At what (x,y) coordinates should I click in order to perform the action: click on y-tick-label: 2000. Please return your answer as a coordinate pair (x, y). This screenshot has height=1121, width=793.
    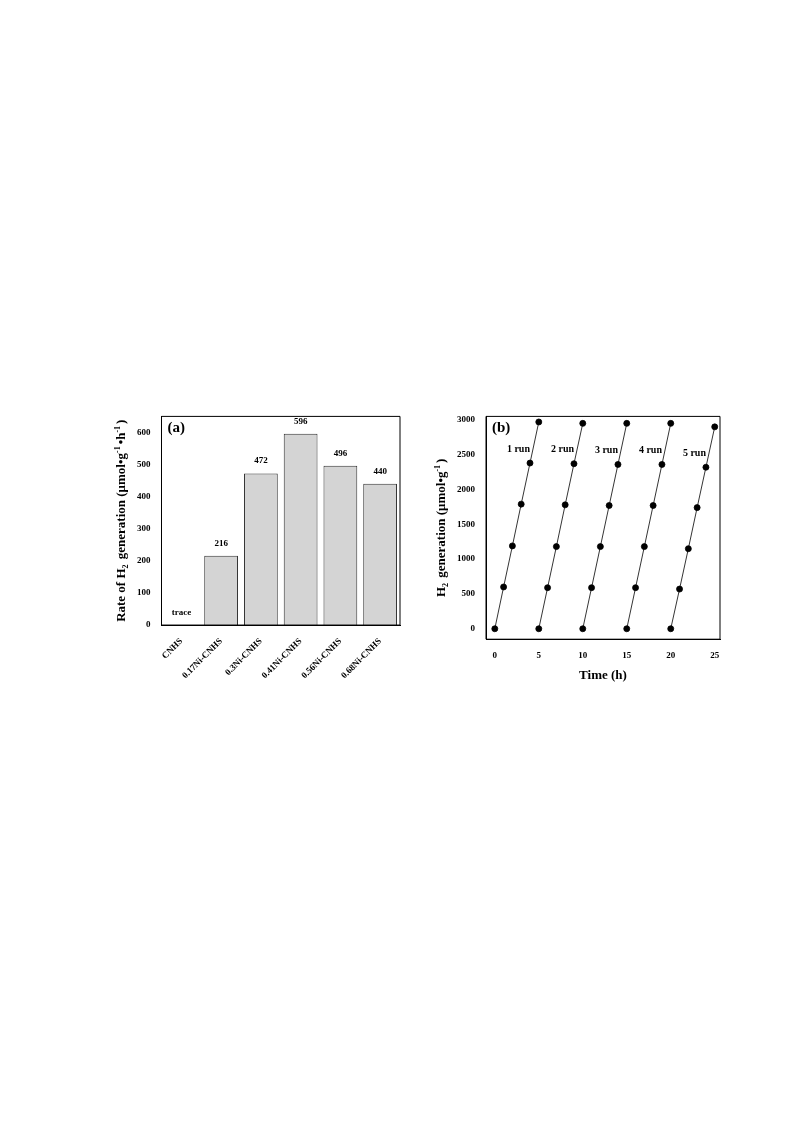
    Looking at the image, I should click on (466, 488).